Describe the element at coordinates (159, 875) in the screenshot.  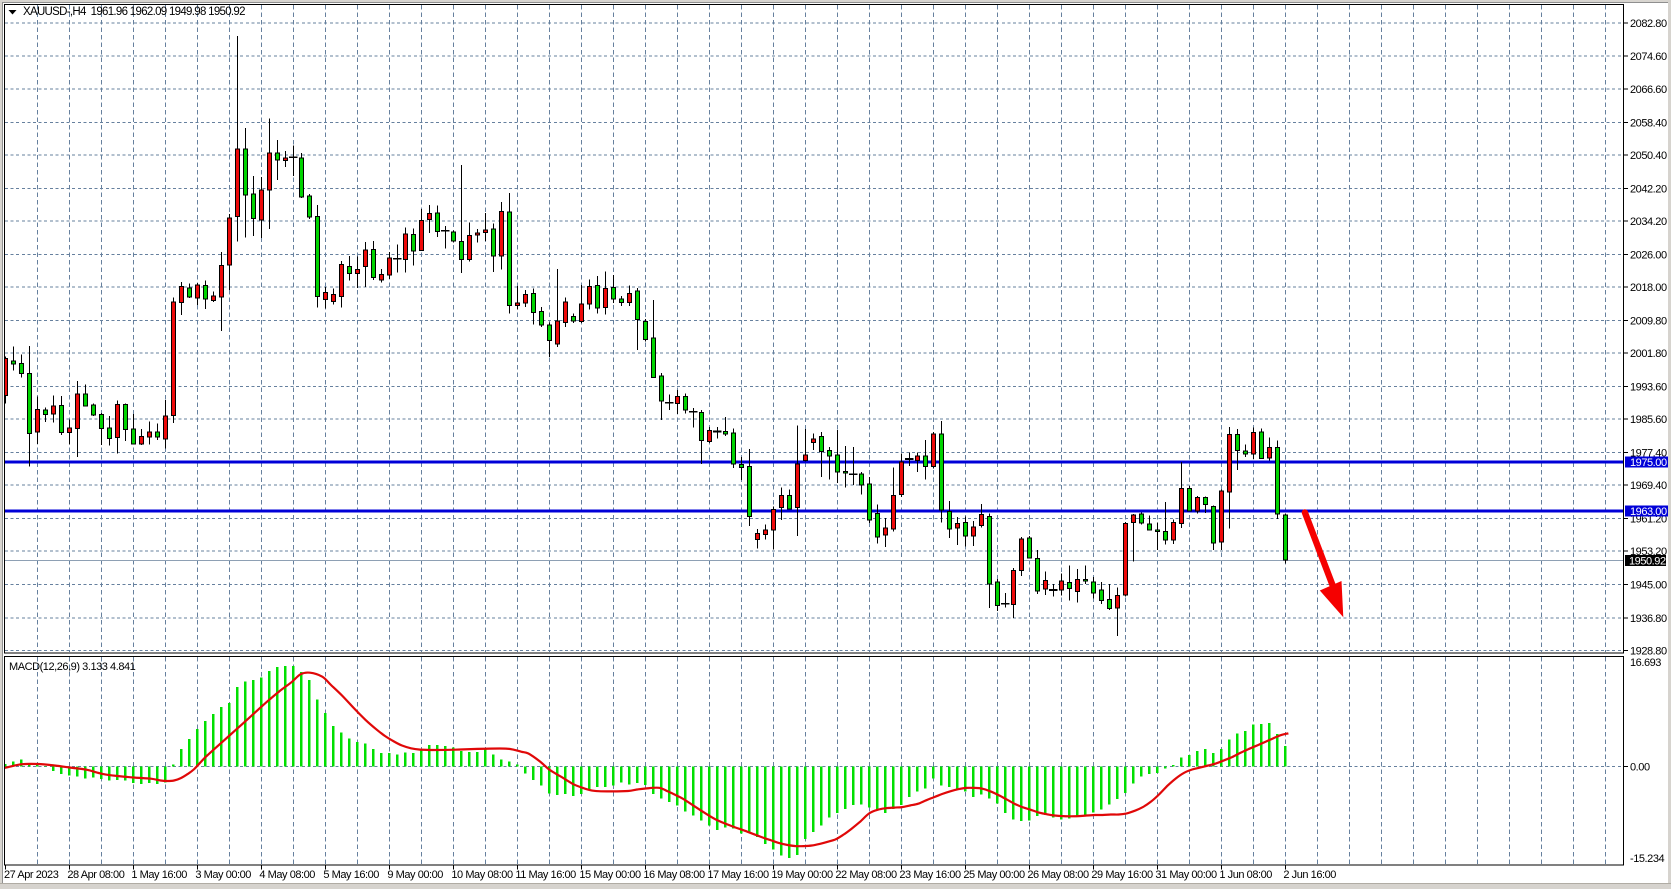
I see `svg-text: 1 May 16:00` at that location.